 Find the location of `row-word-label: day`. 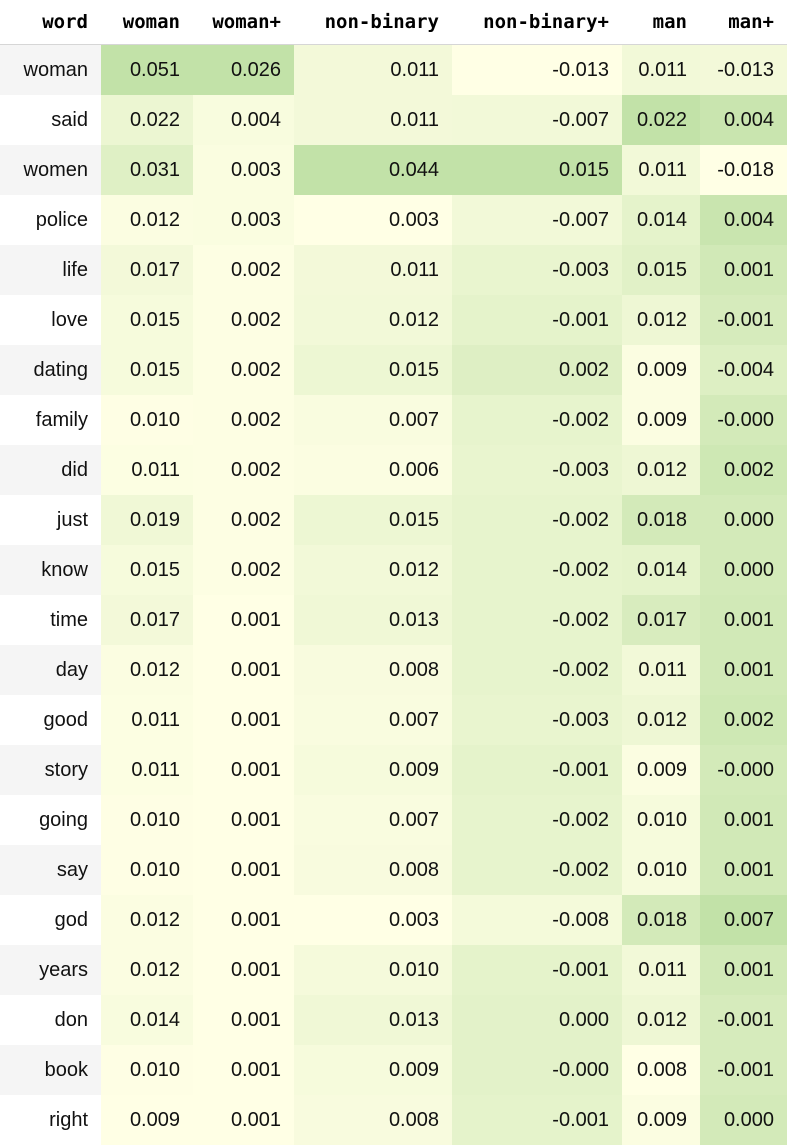

row-word-label: day is located at coordinates (50, 670).